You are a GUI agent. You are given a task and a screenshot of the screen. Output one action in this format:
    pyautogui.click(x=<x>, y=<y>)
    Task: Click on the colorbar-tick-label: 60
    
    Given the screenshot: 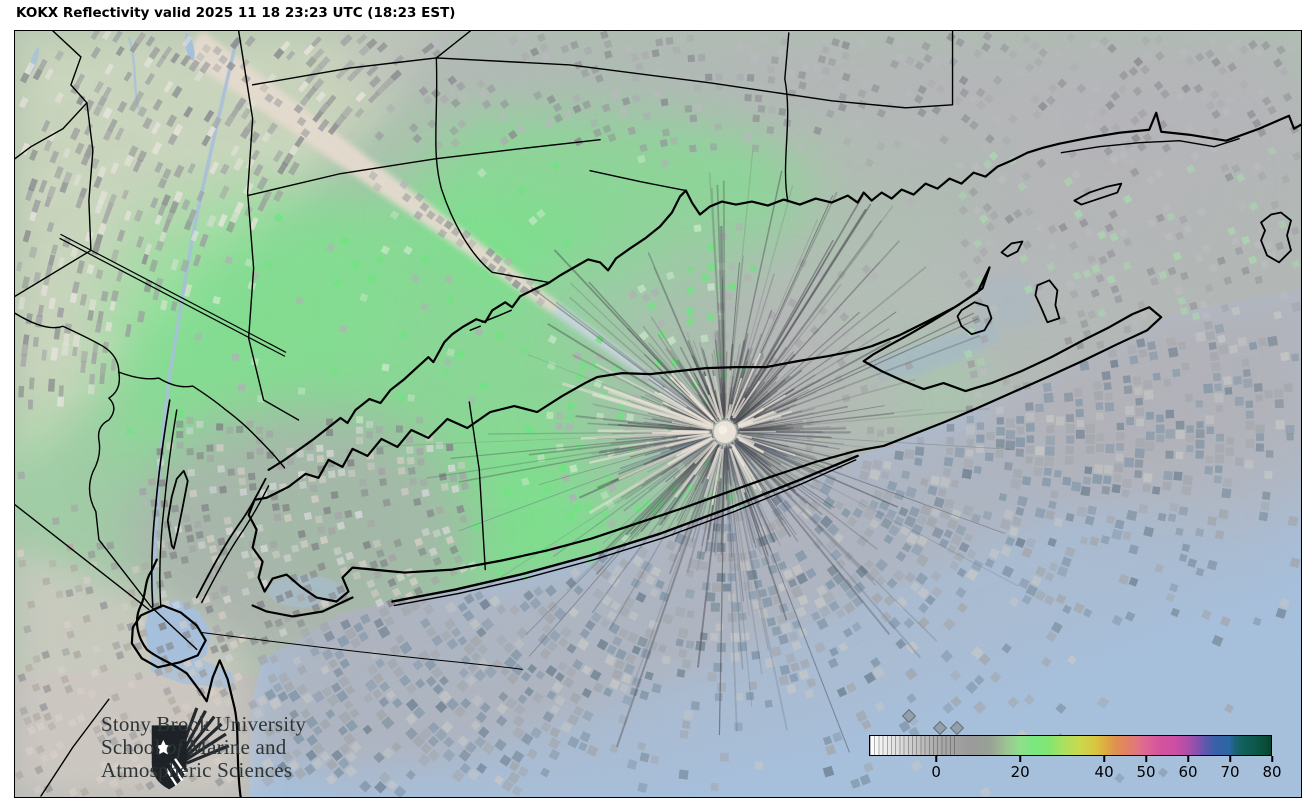 What is the action you would take?
    pyautogui.click(x=1188, y=772)
    